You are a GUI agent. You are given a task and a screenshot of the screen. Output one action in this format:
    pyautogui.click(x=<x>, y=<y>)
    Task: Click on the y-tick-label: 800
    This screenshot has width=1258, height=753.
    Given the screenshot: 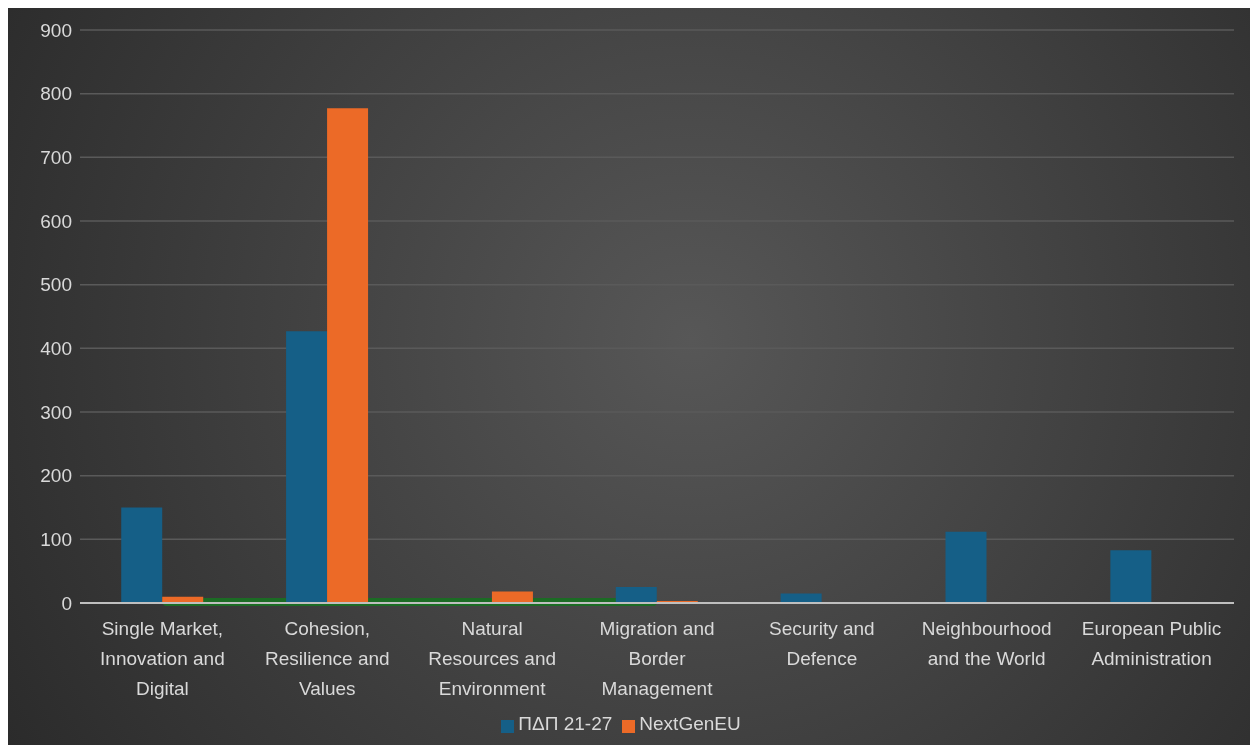 What is the action you would take?
    pyautogui.click(x=56, y=94)
    